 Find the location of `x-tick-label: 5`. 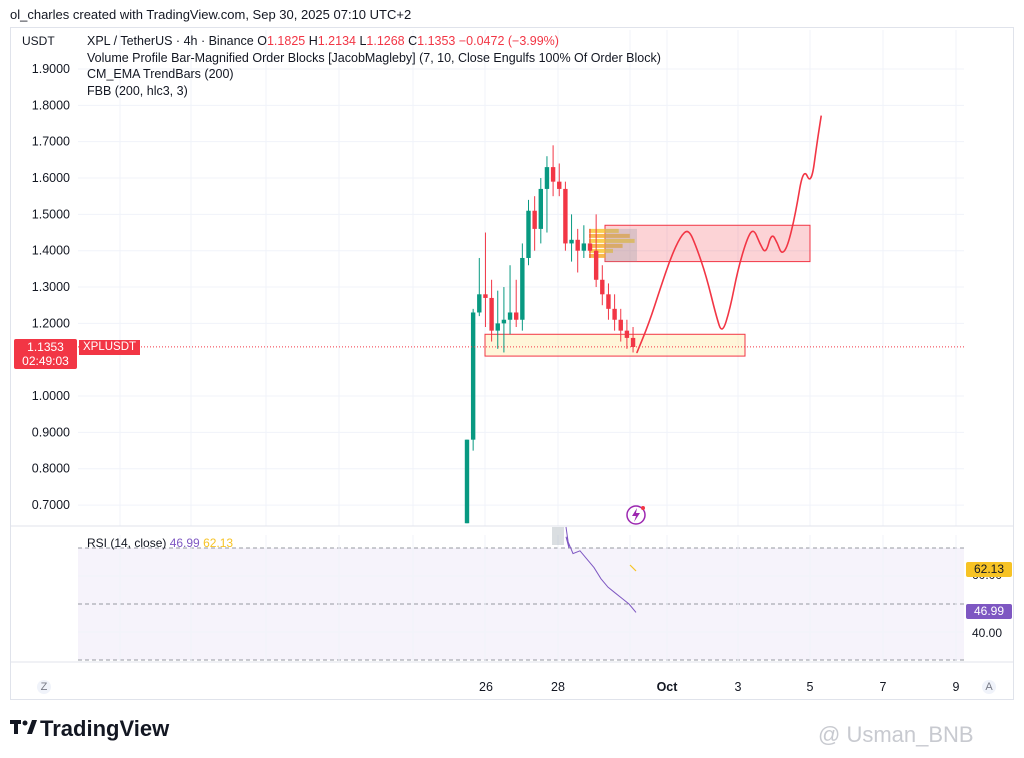

x-tick-label: 5 is located at coordinates (810, 687).